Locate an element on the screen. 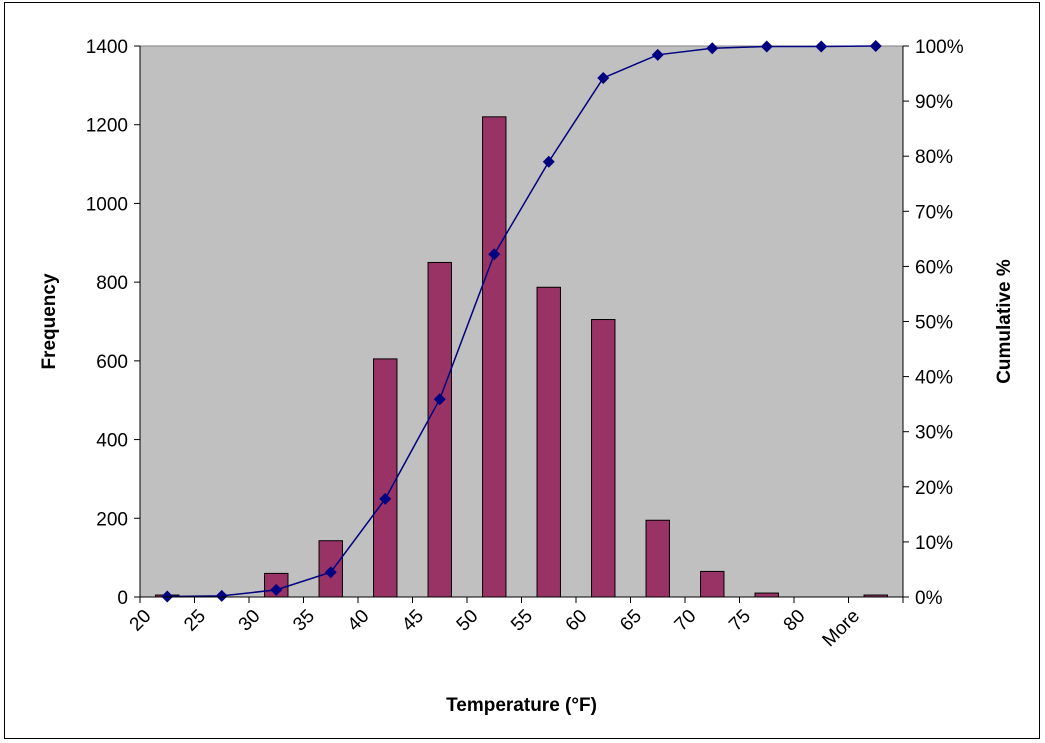 This screenshot has height=743, width=1045. right-tick-label: 70% is located at coordinates (934, 212).